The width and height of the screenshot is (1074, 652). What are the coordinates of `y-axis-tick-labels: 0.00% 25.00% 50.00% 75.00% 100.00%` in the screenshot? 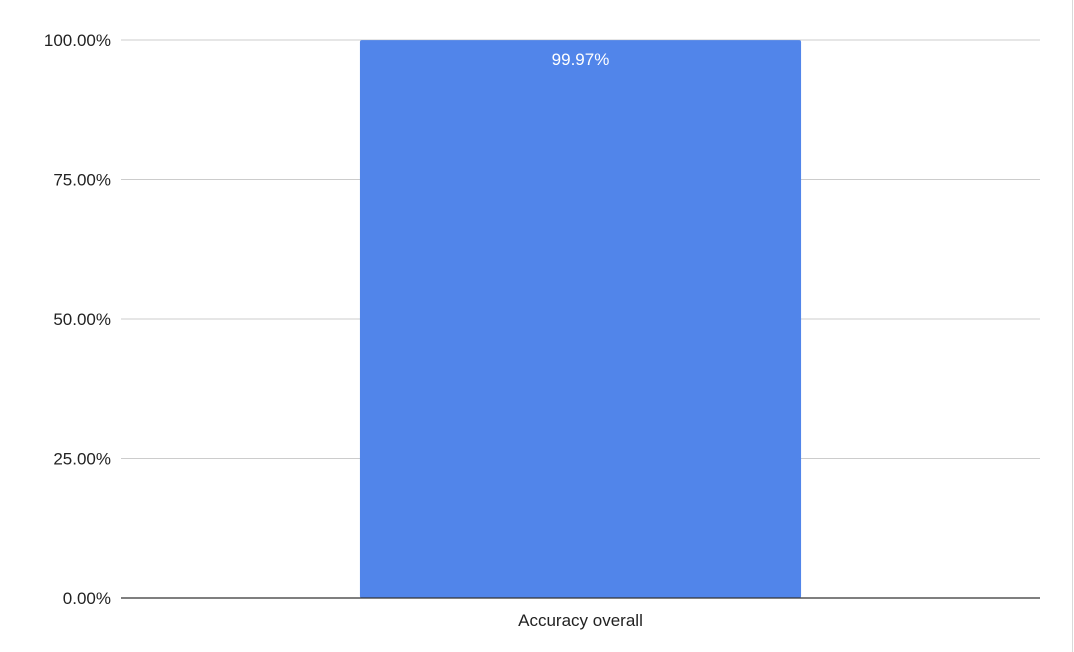 It's located at (77, 319).